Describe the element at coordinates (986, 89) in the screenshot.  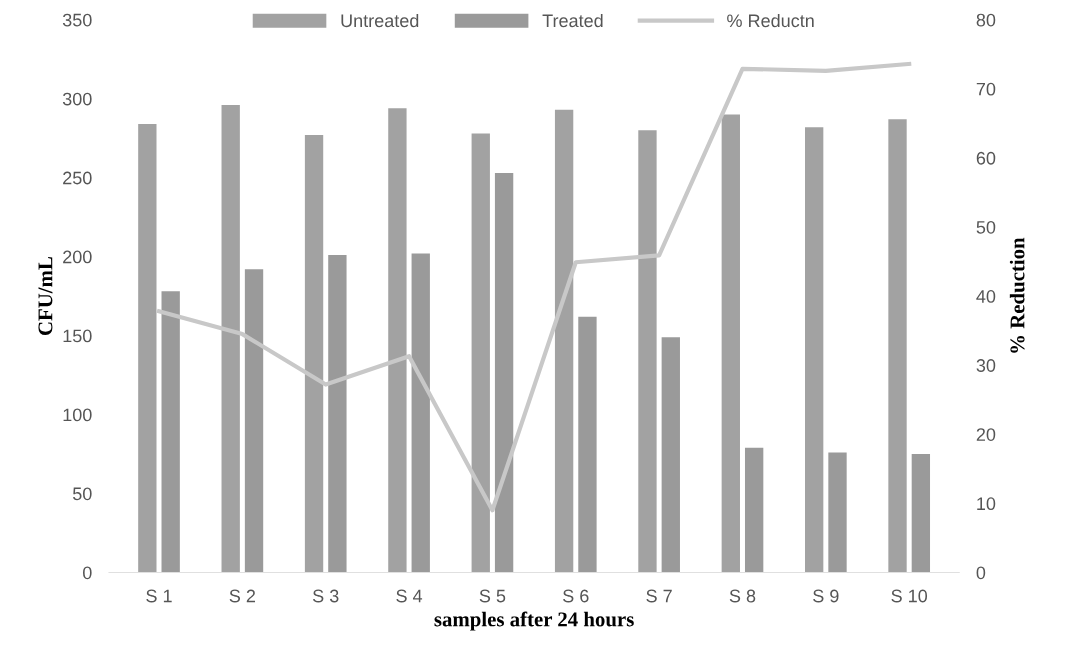
I see `y2-tick-label: 70` at that location.